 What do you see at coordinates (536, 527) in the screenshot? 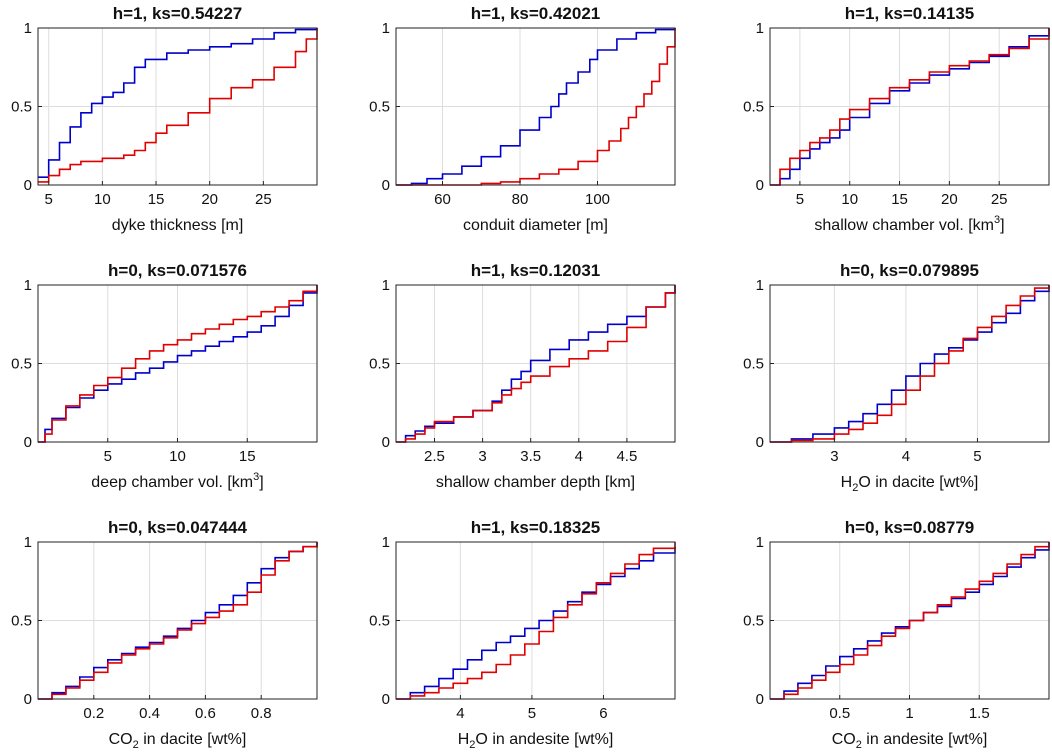
I see `subplot-title: h=1, ks=0.18325` at bounding box center [536, 527].